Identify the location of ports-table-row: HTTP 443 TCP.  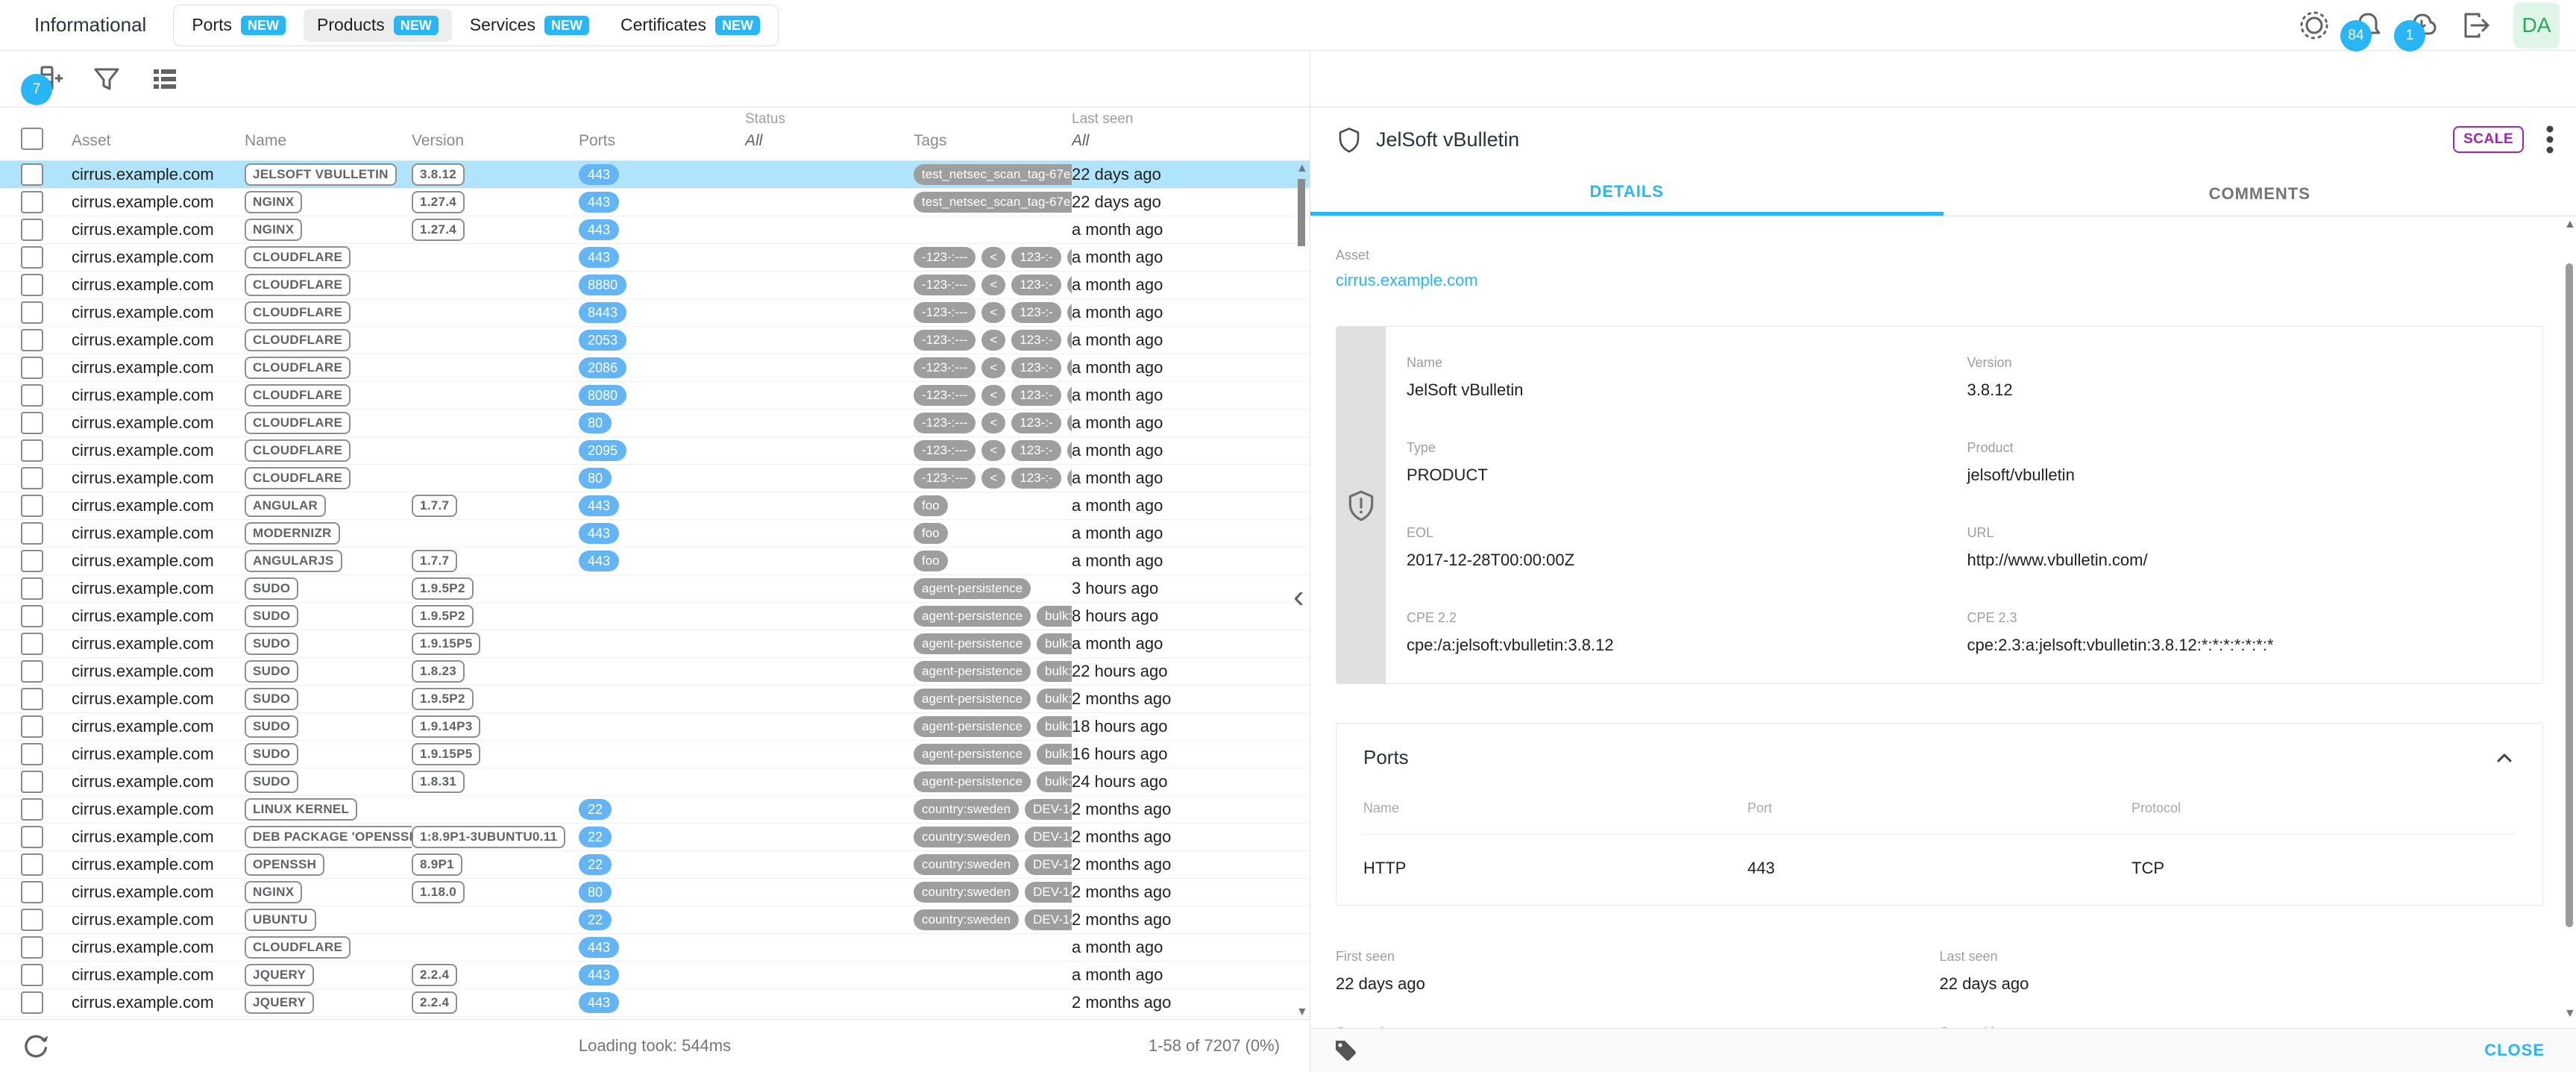
(1940, 870).